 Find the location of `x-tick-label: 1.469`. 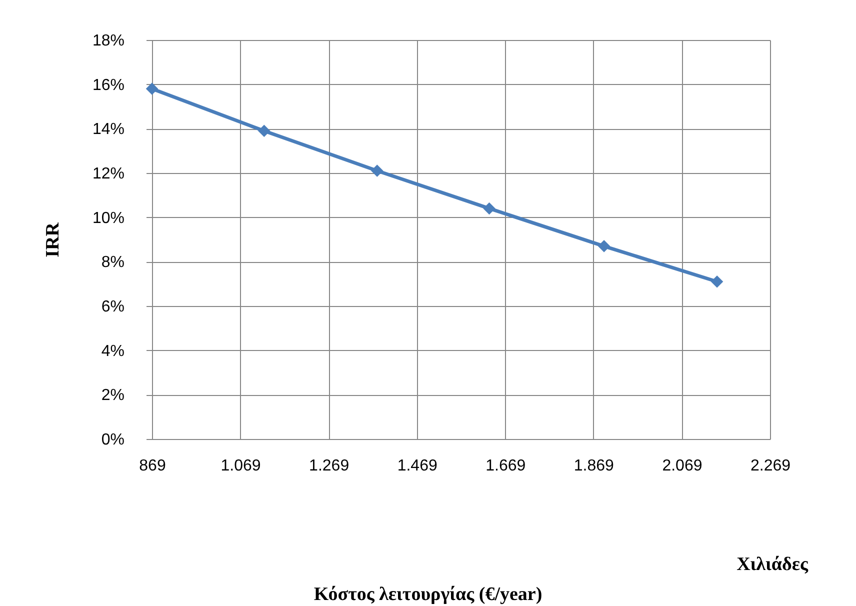

x-tick-label: 1.469 is located at coordinates (417, 466).